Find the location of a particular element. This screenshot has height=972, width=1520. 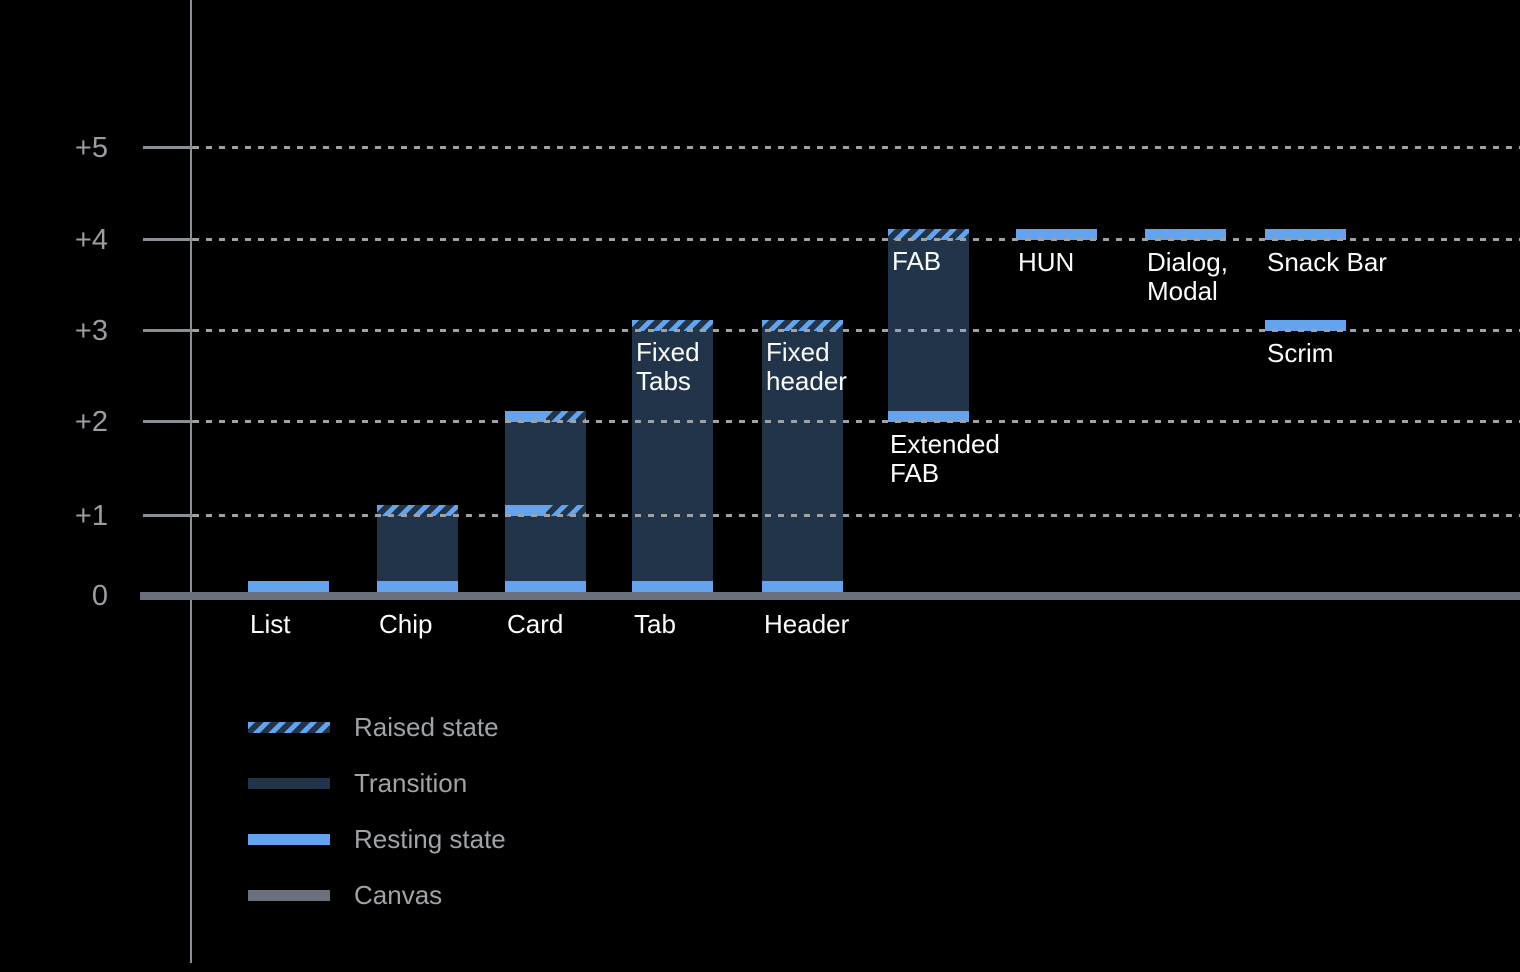

bar-inner-label-tab: Fixed Tabs is located at coordinates (668, 367).